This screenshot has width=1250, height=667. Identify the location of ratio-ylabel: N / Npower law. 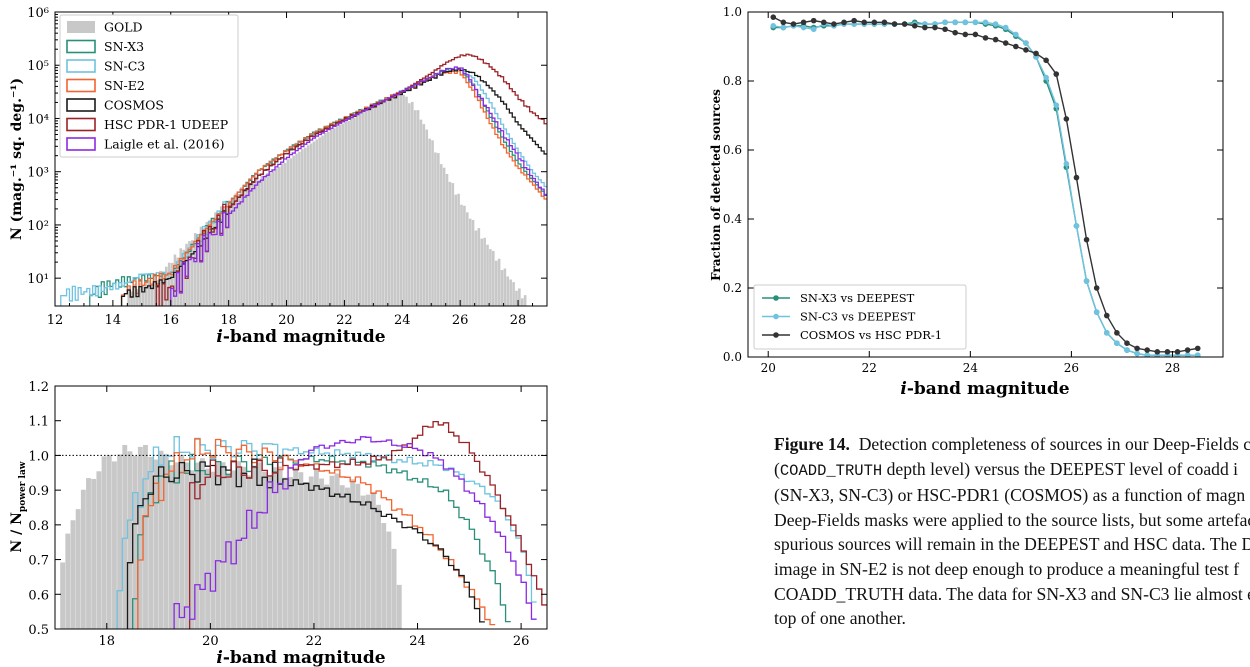
(18, 506).